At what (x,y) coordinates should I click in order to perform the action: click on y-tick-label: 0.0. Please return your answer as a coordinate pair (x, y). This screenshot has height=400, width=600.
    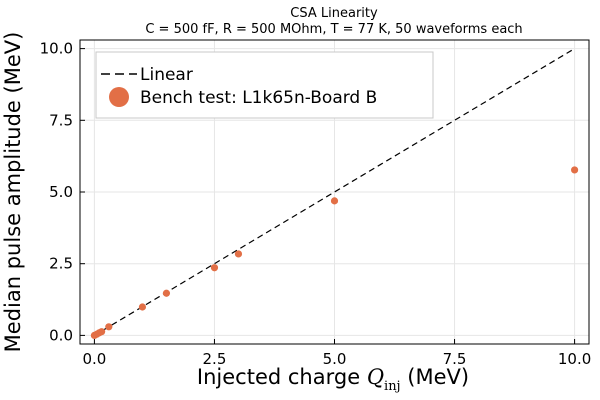
    Looking at the image, I should click on (61, 335).